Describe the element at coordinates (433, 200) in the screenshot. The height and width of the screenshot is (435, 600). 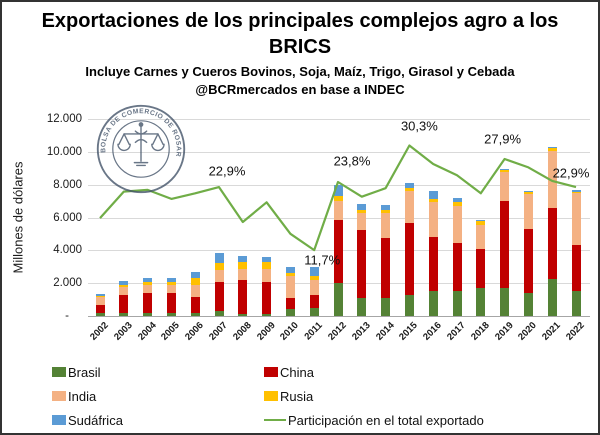
I see `bar-segment-rusia-2016` at that location.